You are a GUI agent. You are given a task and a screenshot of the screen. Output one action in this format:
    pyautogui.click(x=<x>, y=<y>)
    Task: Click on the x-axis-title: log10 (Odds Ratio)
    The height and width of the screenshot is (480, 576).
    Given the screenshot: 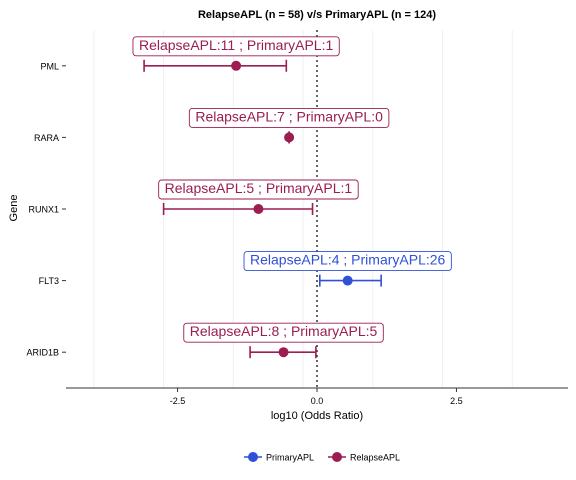 What is the action you would take?
    pyautogui.click(x=317, y=416)
    